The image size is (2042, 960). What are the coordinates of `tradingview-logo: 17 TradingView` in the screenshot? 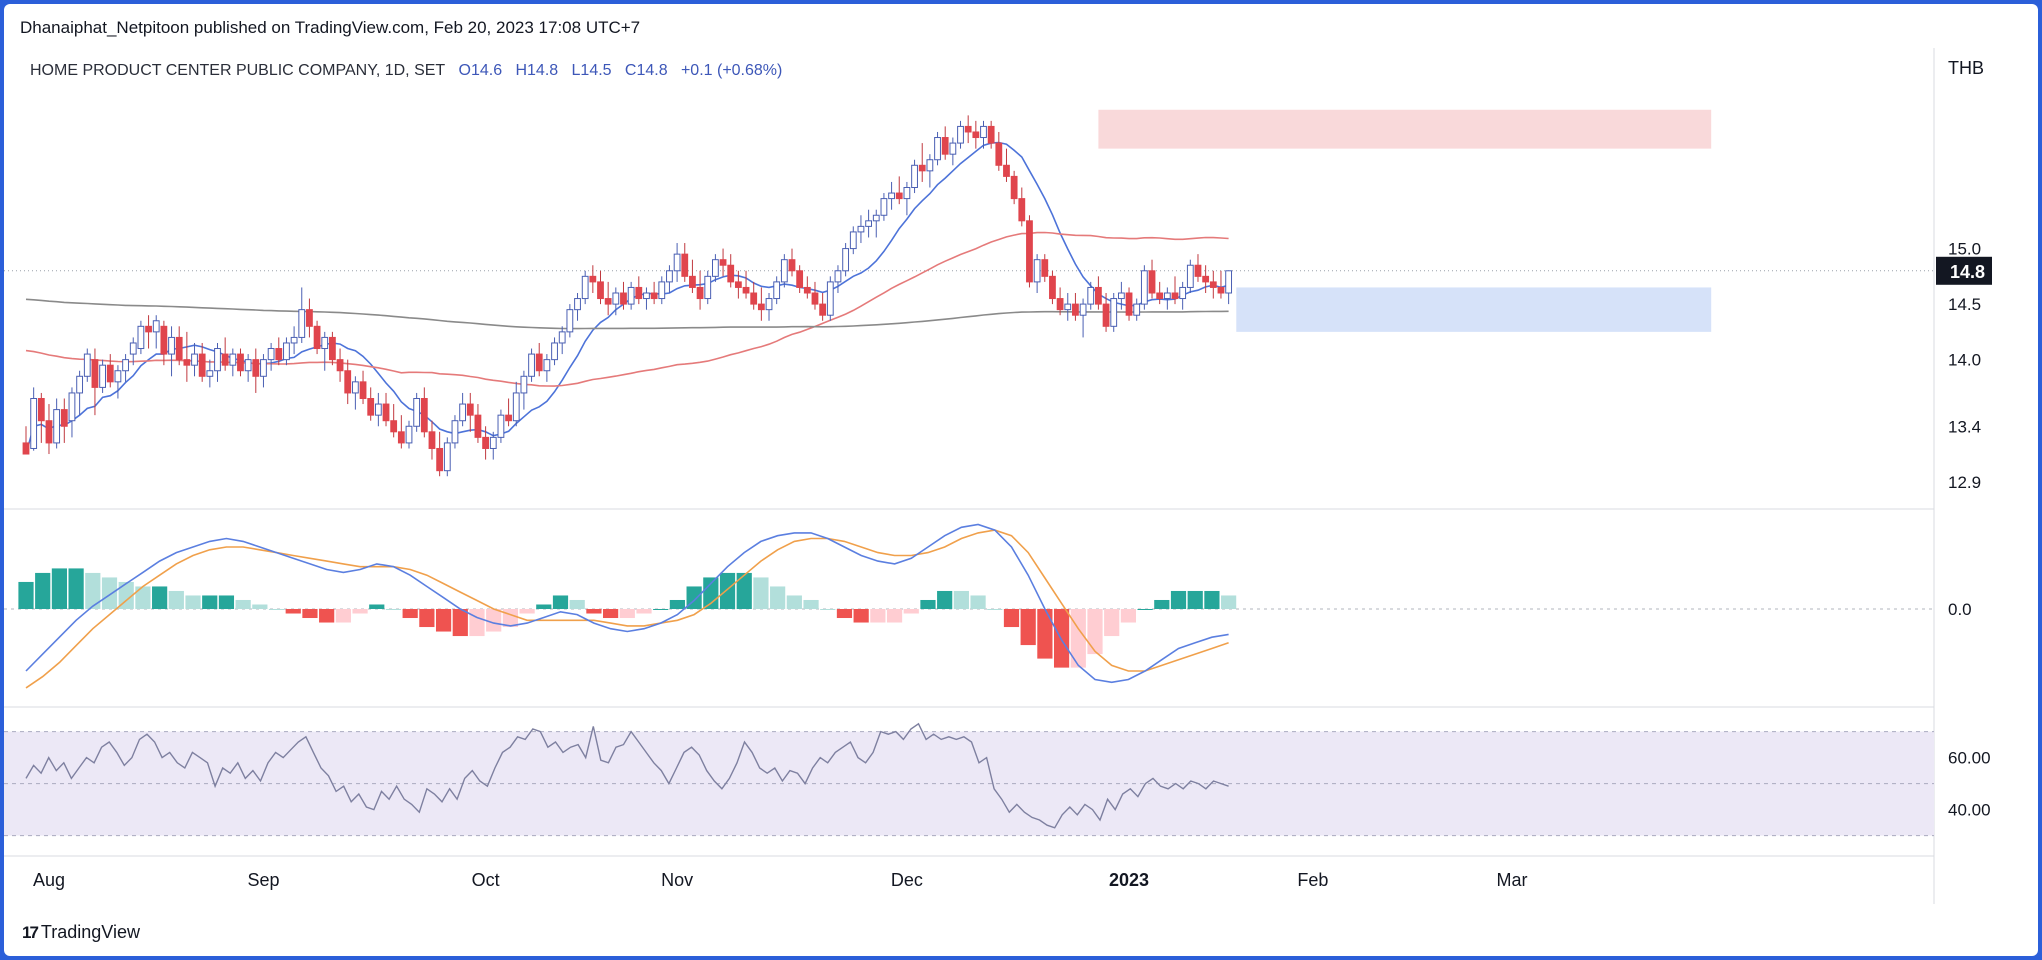 It's located at (81, 932).